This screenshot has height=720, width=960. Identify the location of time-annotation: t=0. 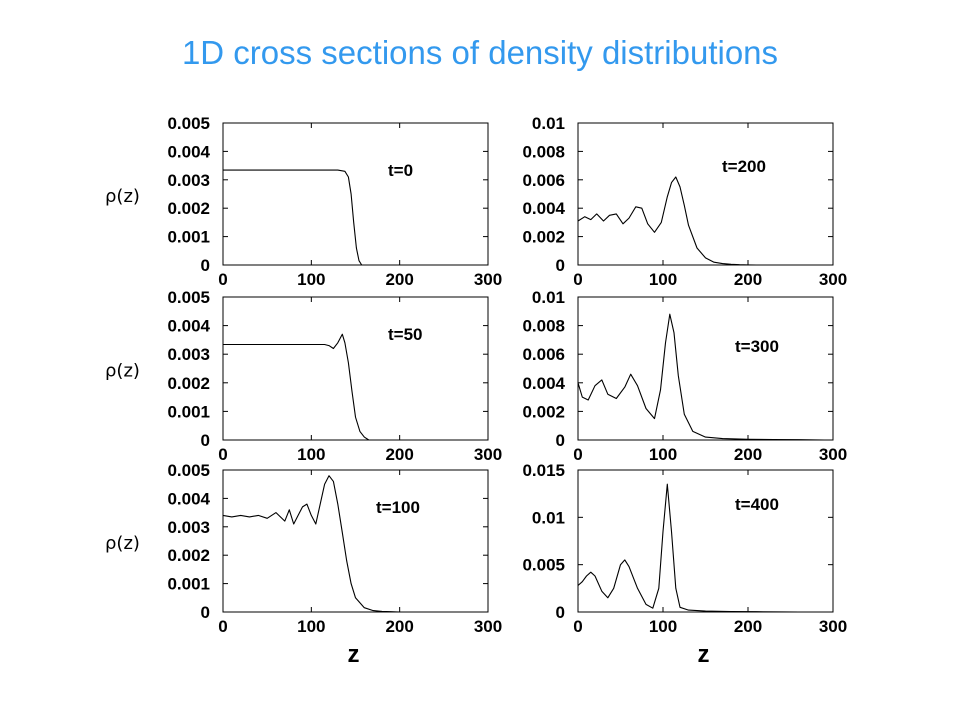
(400, 170).